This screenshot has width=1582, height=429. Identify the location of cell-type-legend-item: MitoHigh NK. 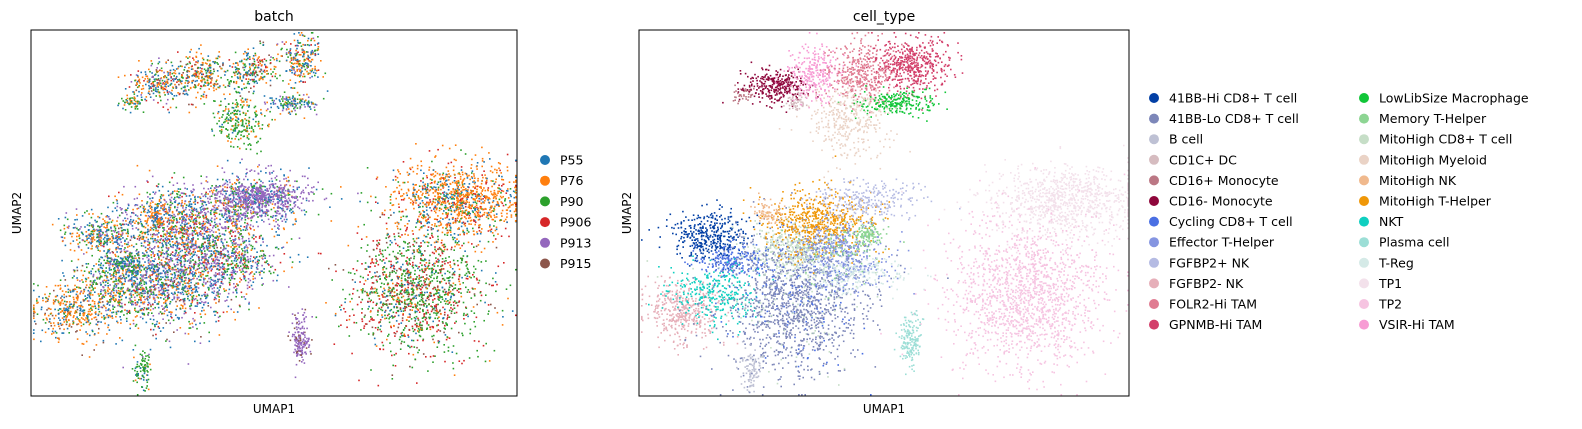
(1408, 180).